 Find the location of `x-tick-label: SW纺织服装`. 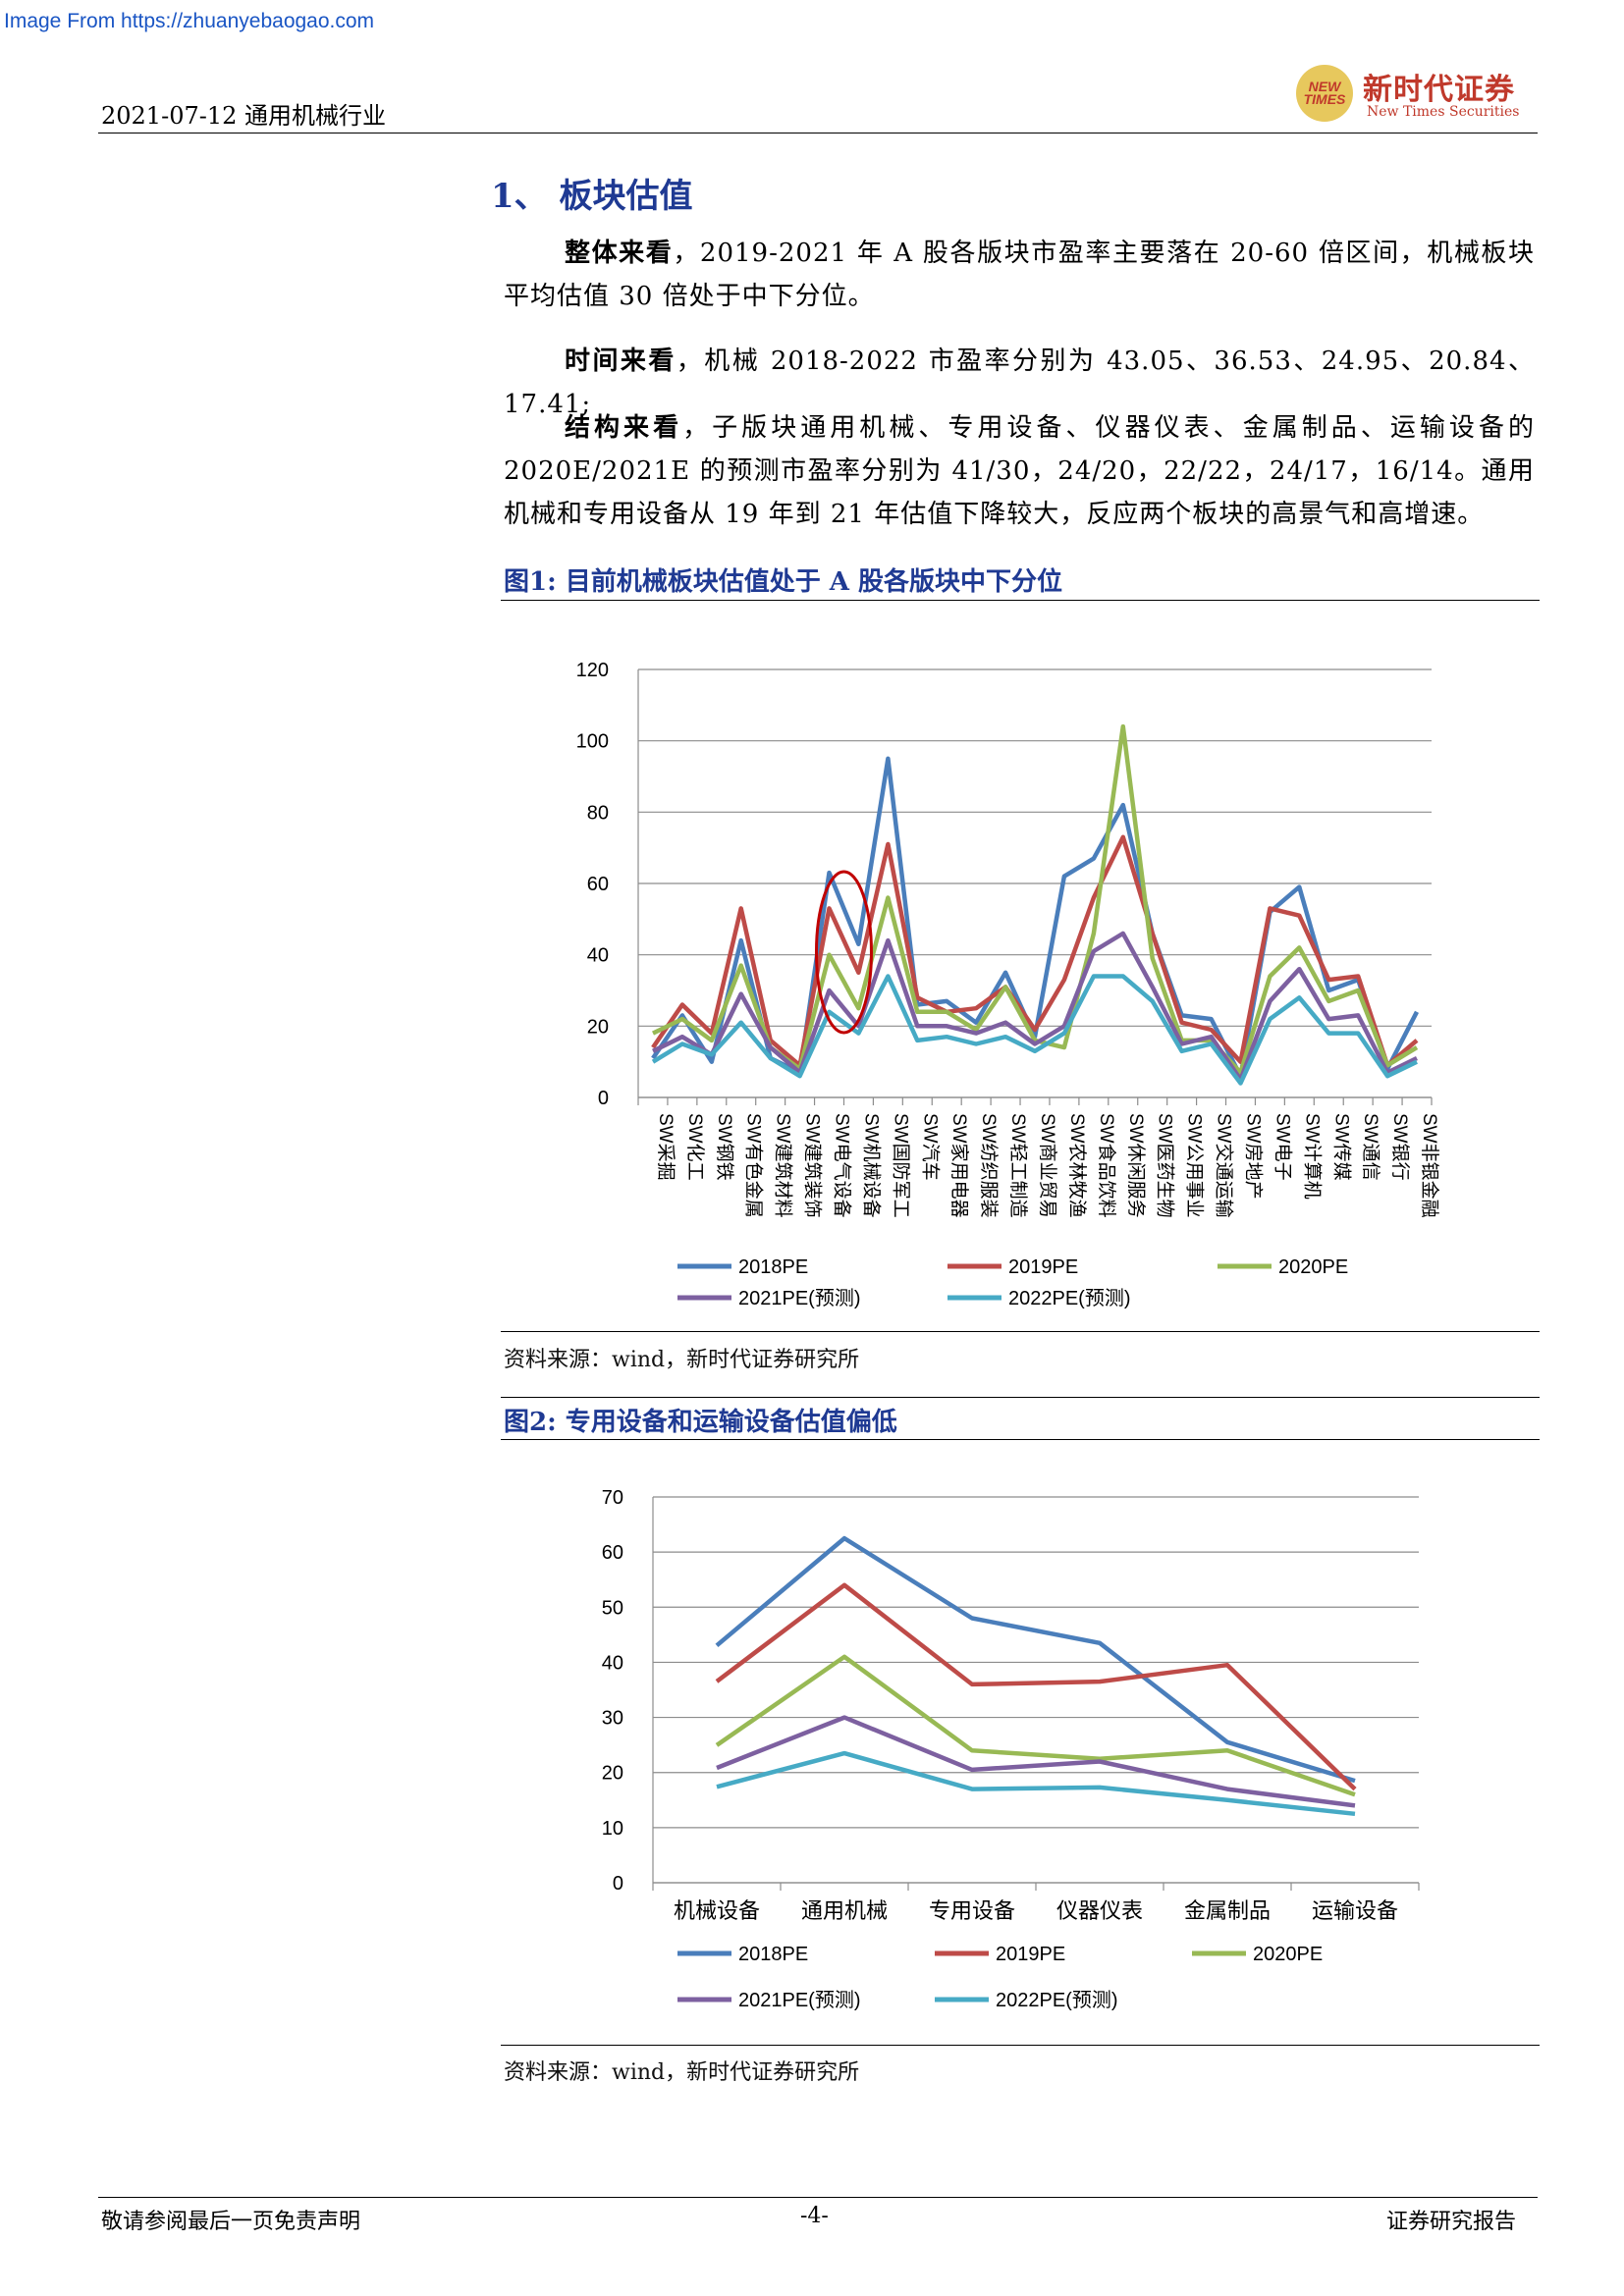

x-tick-label: SW纺织服装 is located at coordinates (989, 1165).